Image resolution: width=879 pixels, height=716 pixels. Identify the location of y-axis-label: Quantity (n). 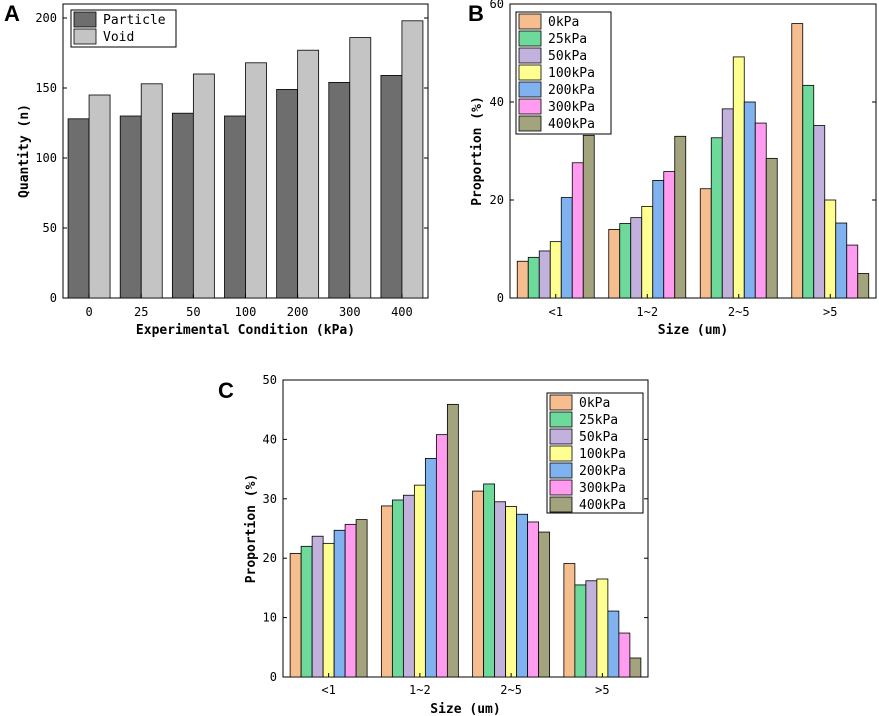
(24, 151).